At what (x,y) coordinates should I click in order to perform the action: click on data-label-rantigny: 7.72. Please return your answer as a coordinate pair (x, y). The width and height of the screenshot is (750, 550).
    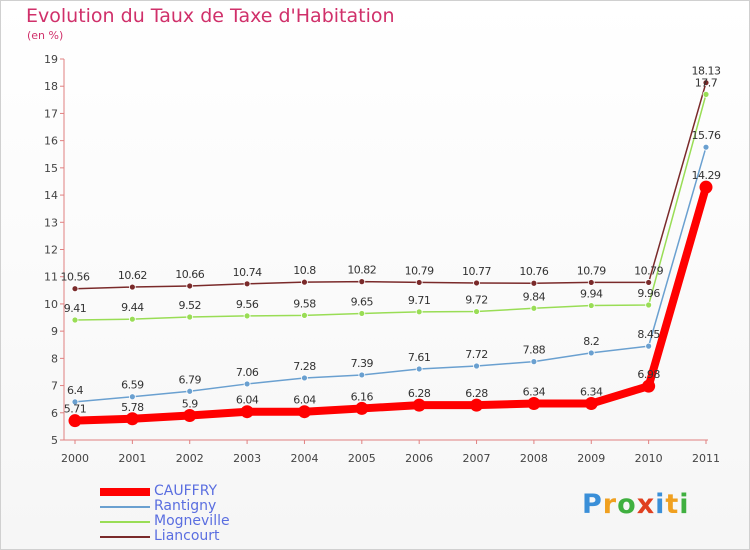
    Looking at the image, I should click on (476, 354).